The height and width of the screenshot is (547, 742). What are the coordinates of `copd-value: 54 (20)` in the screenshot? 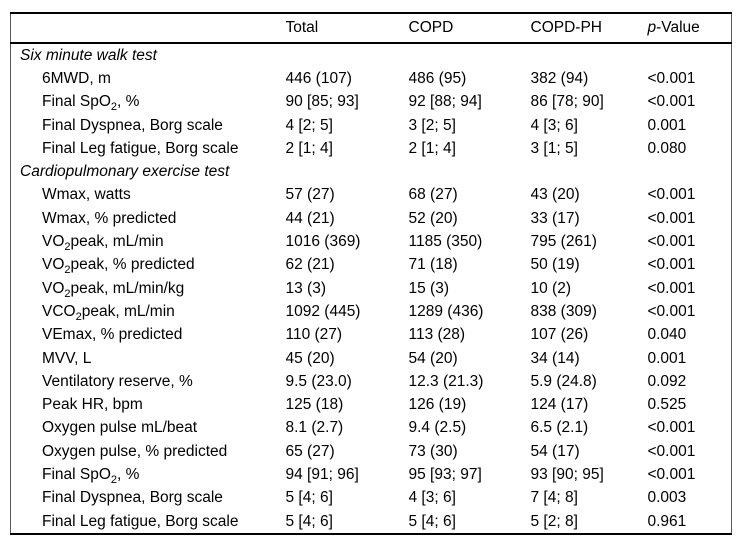 It's located at (433, 358).